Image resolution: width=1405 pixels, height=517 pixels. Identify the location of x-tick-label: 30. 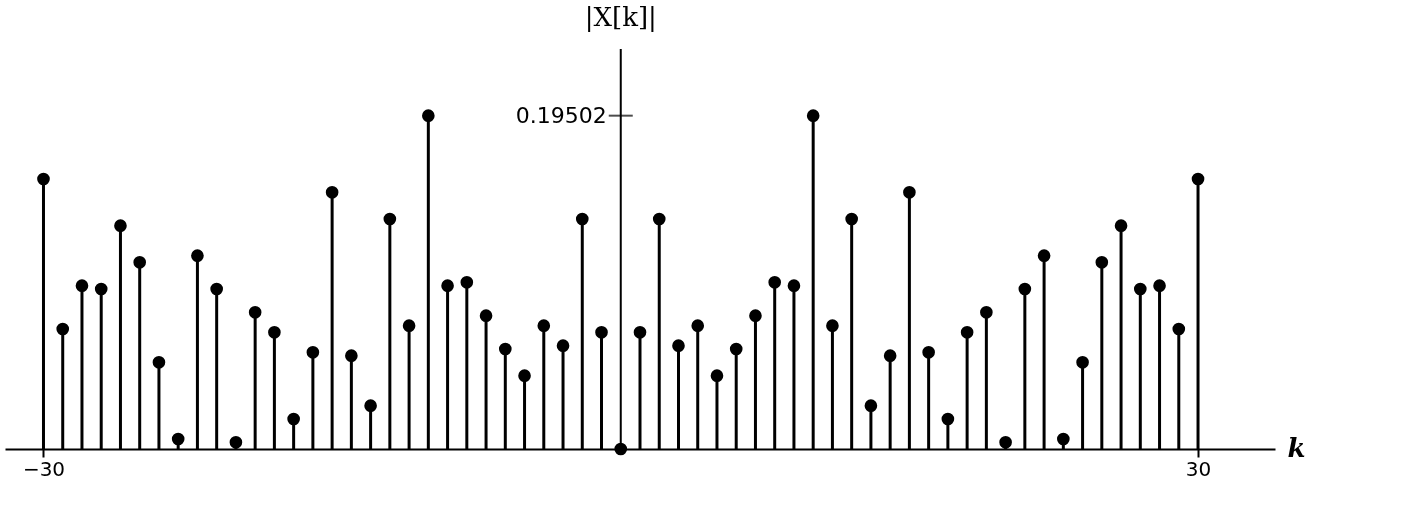
(1198, 468).